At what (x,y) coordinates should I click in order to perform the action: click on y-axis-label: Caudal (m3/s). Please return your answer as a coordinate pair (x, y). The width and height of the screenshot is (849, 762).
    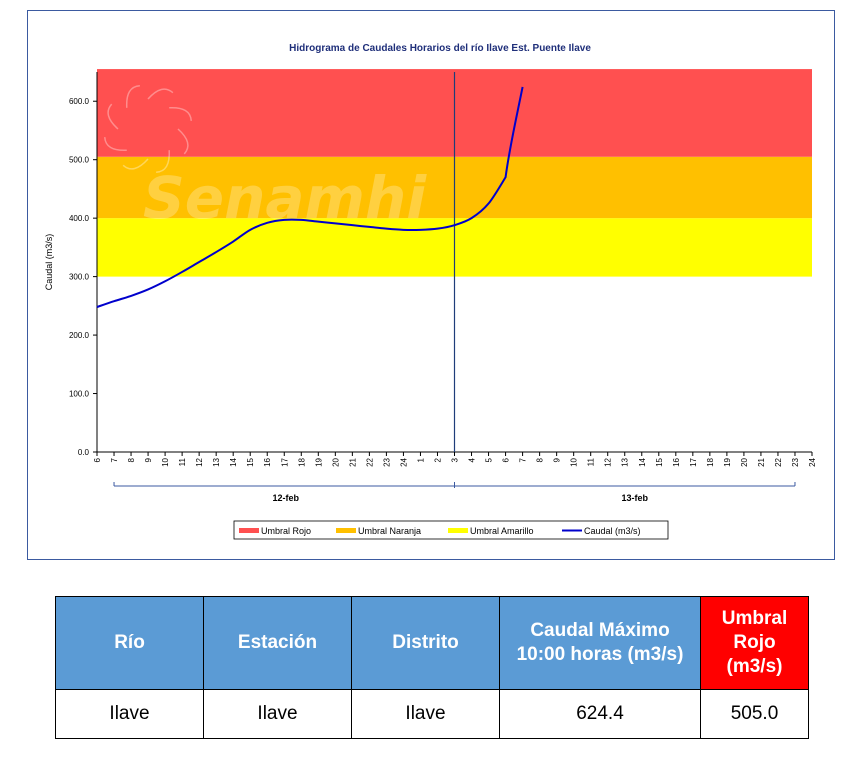
    Looking at the image, I should click on (49, 262).